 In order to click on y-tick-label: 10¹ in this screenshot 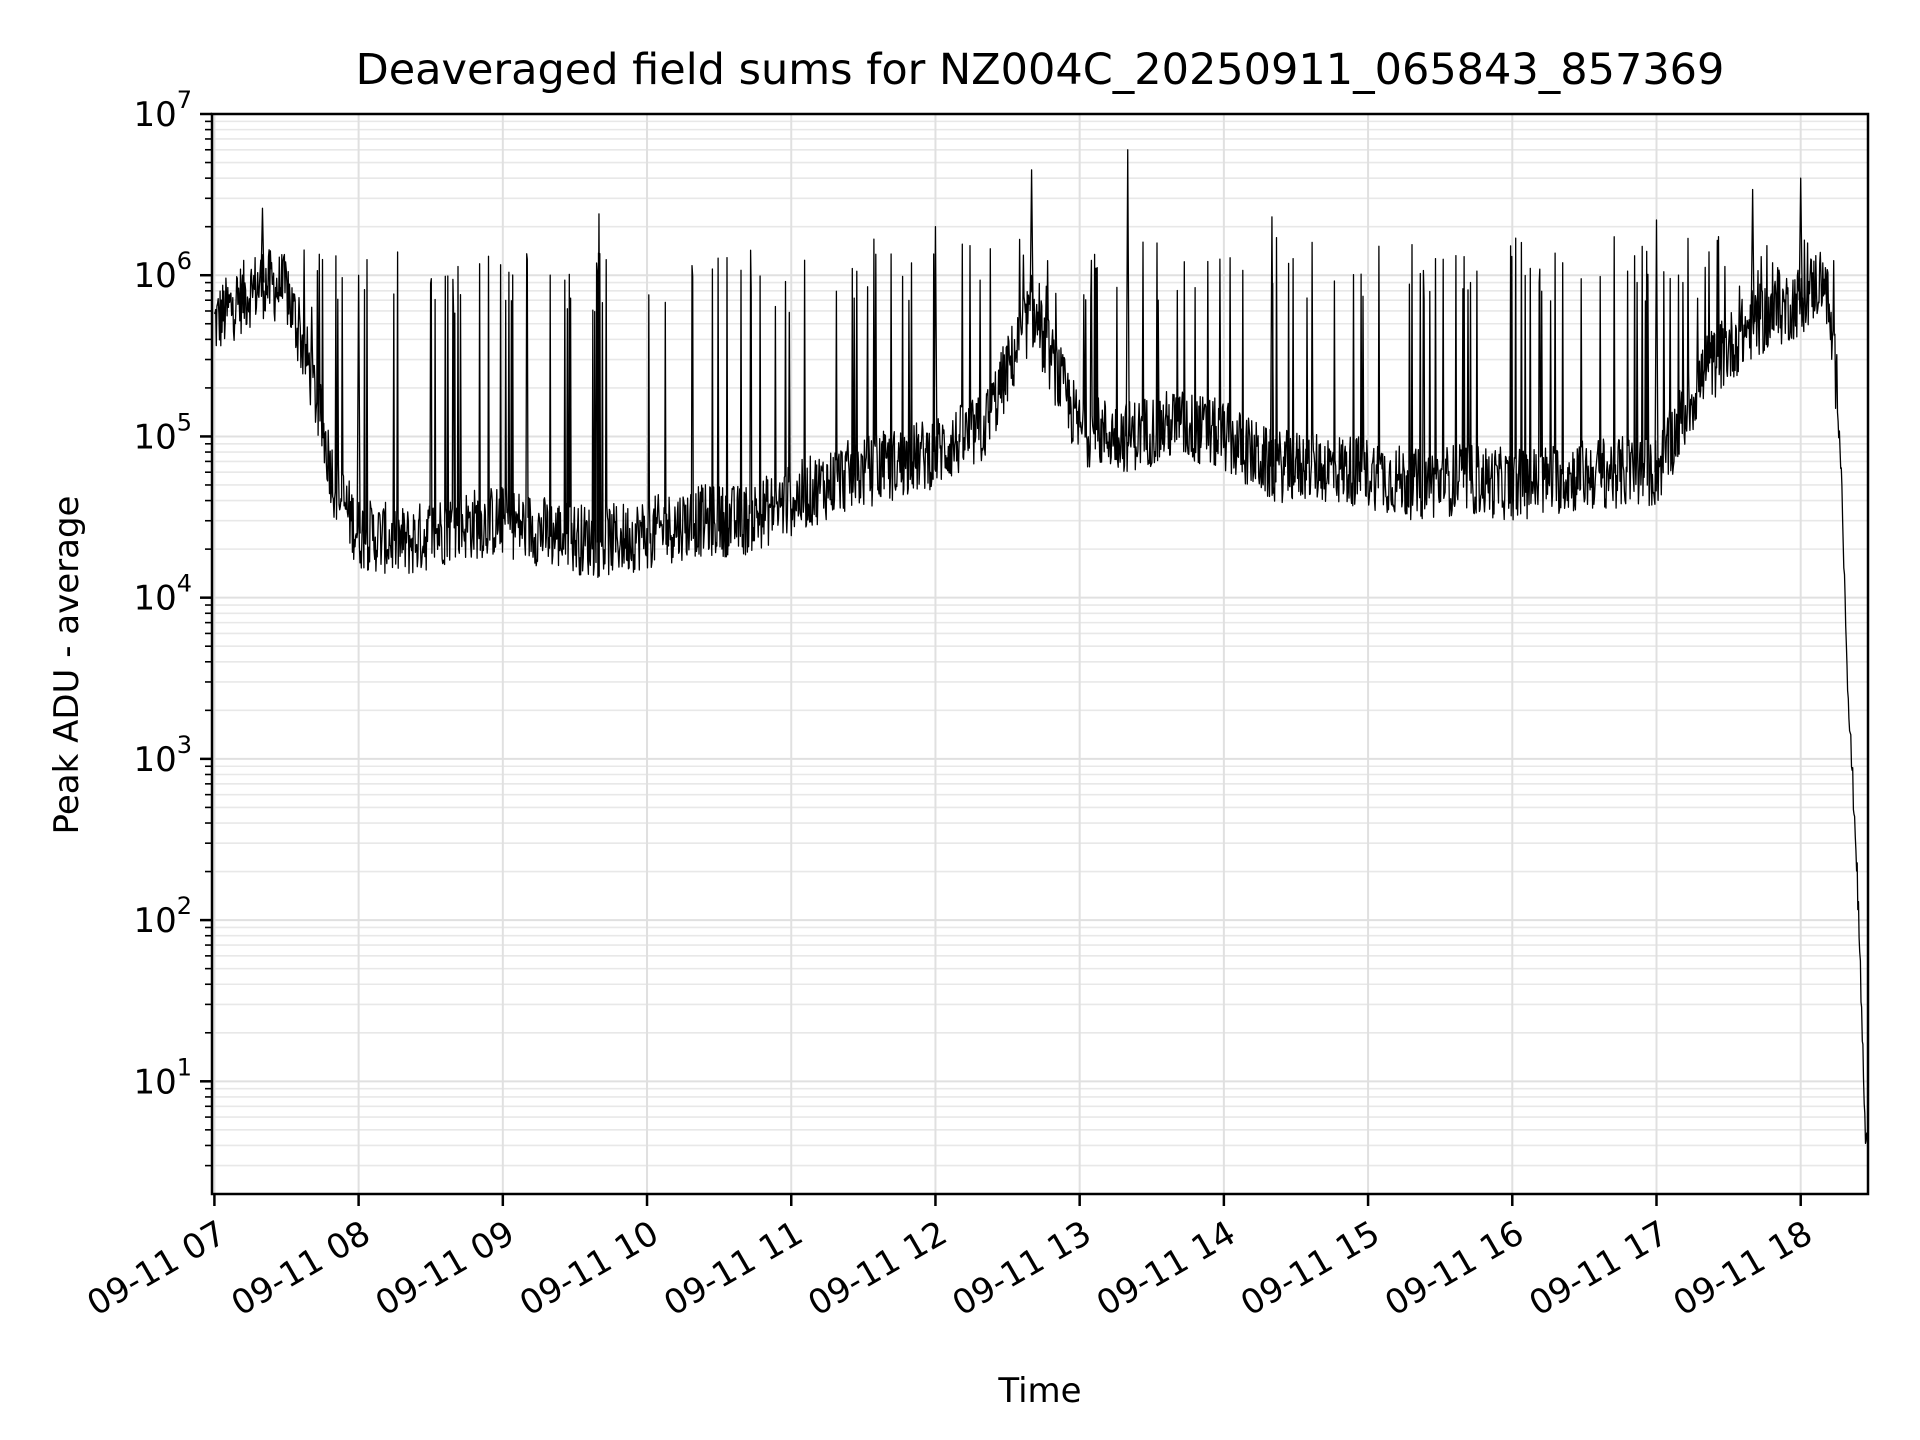, I will do `click(162, 1077)`.